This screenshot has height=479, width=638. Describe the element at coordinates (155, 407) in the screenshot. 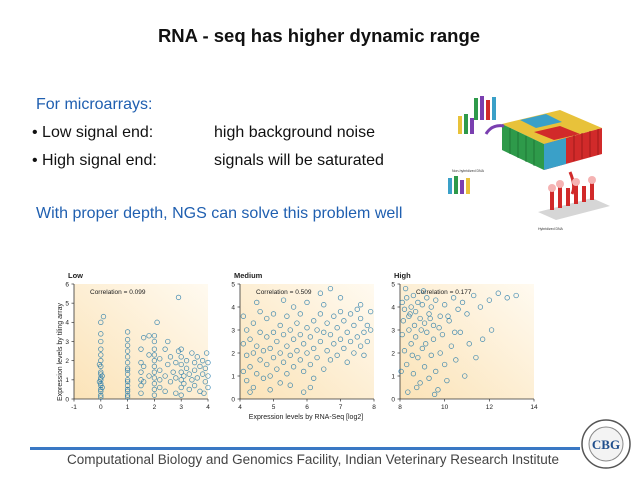

I see `x-tick-label: 2` at that location.